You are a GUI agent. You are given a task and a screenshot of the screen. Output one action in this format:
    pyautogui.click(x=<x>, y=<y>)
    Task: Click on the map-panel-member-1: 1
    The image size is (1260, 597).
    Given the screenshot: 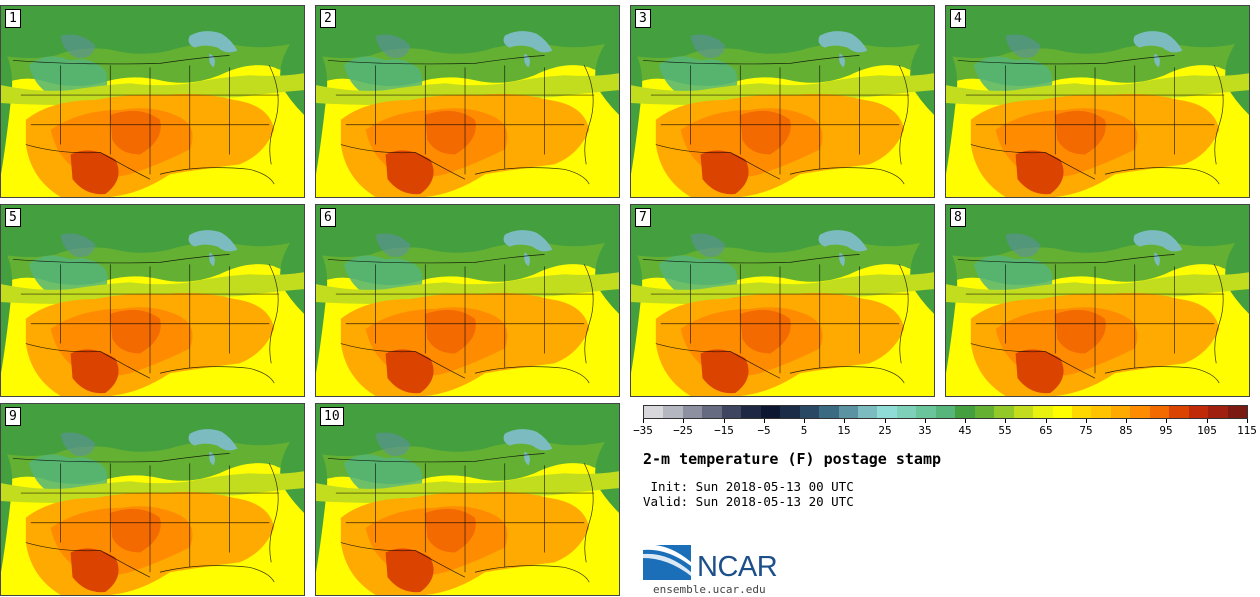 What is the action you would take?
    pyautogui.click(x=152, y=101)
    